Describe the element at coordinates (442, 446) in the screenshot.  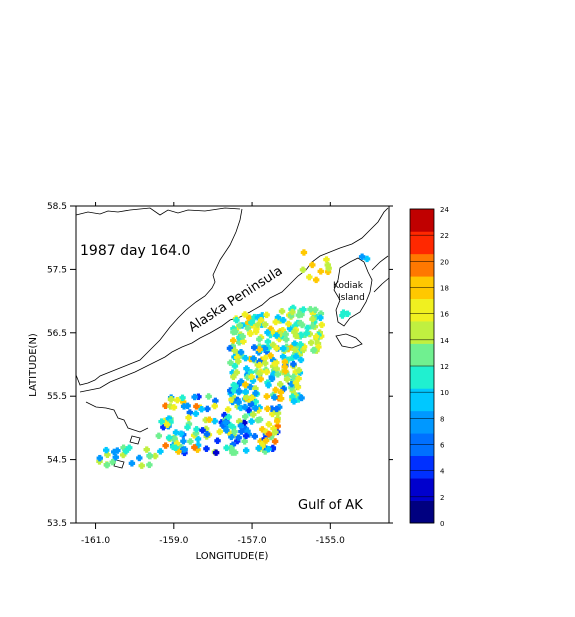
I see `colorbar-label: 6` at that location.